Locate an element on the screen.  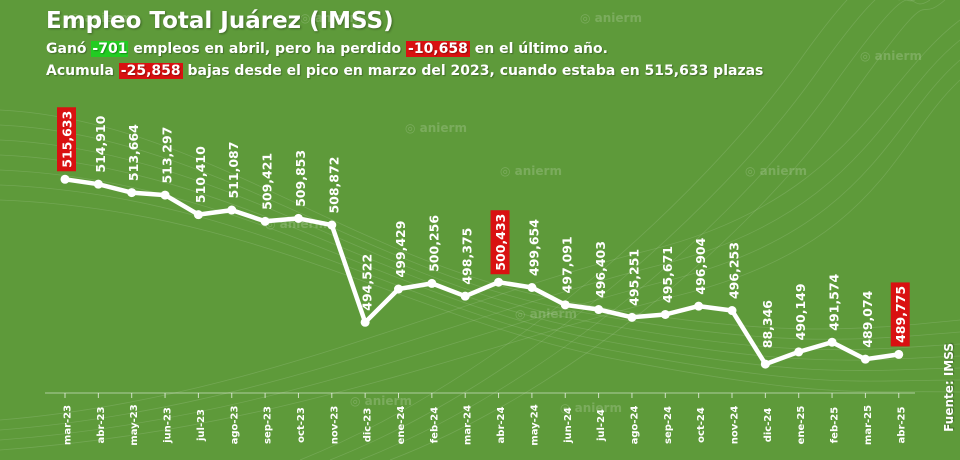
x-tick-label: may-23 is located at coordinates (134, 424).